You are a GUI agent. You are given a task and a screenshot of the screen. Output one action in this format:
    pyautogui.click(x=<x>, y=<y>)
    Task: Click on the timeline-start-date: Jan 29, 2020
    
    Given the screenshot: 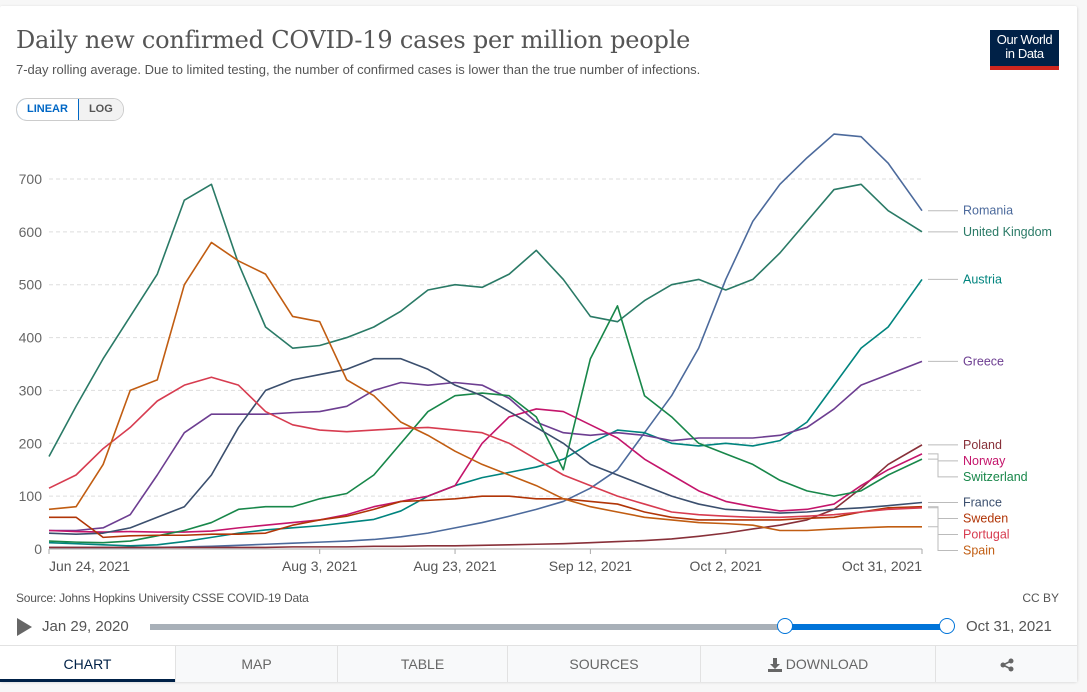 What is the action you would take?
    pyautogui.click(x=85, y=626)
    